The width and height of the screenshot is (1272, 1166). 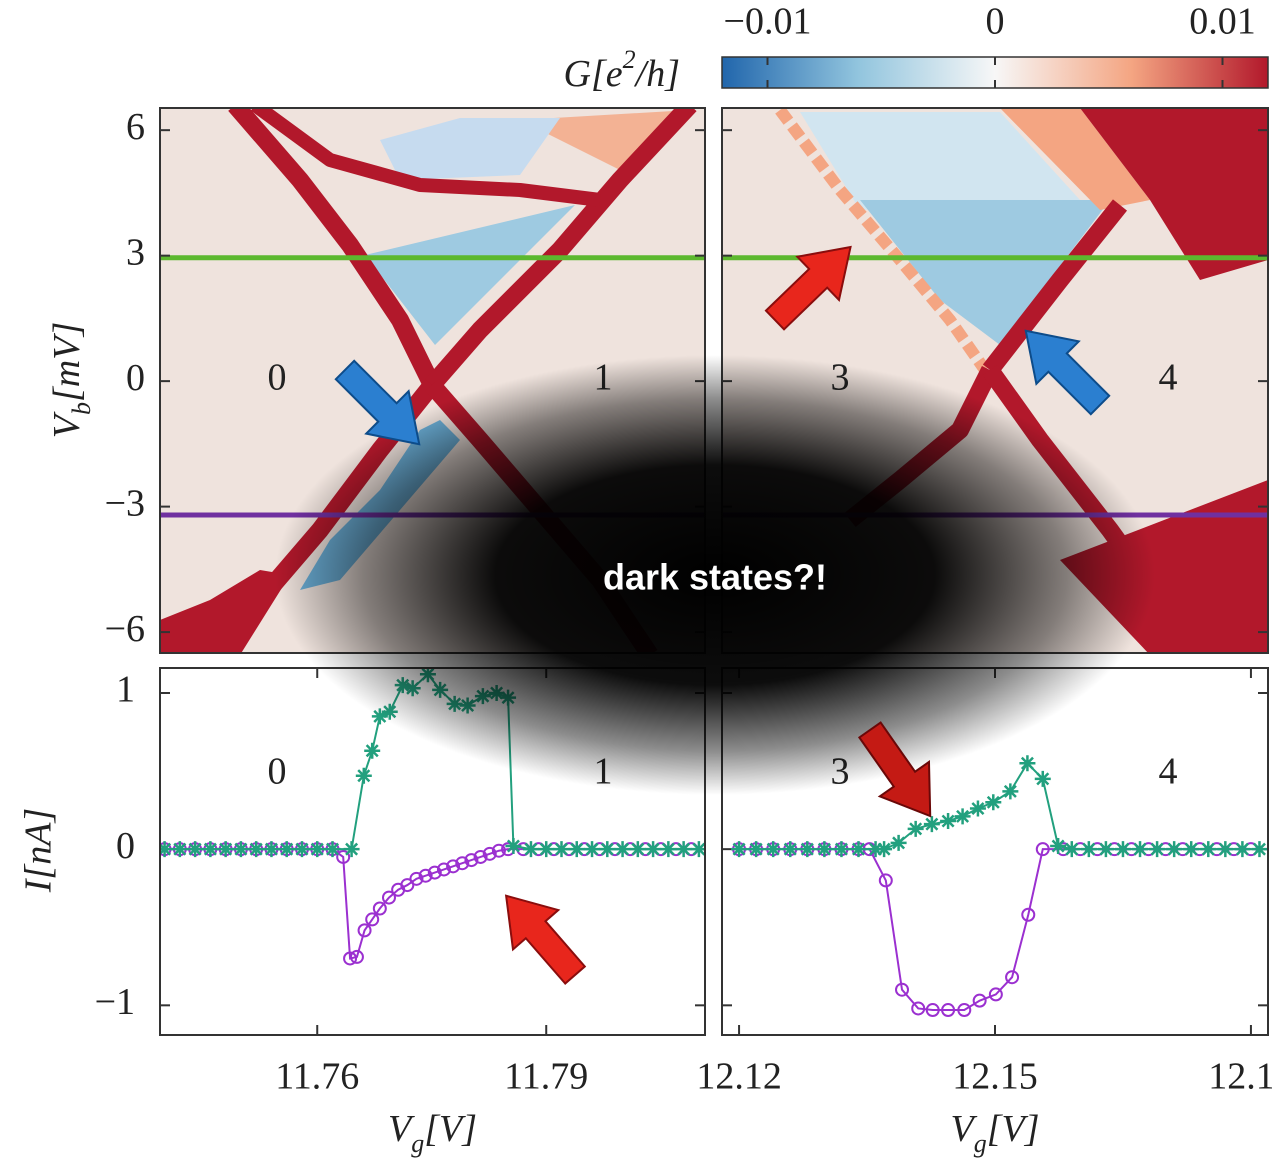 What do you see at coordinates (1240, 1077) in the screenshot?
I see `x-tick-label: 12.18` at bounding box center [1240, 1077].